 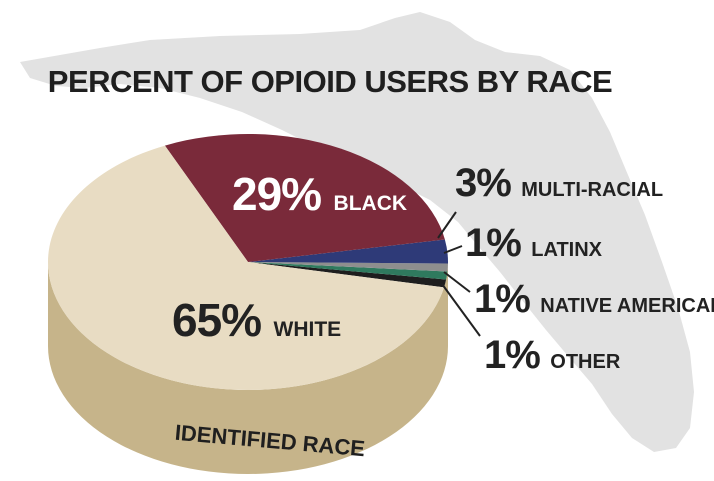 What do you see at coordinates (348, 267) in the screenshot?
I see `pie-slice-latinx` at bounding box center [348, 267].